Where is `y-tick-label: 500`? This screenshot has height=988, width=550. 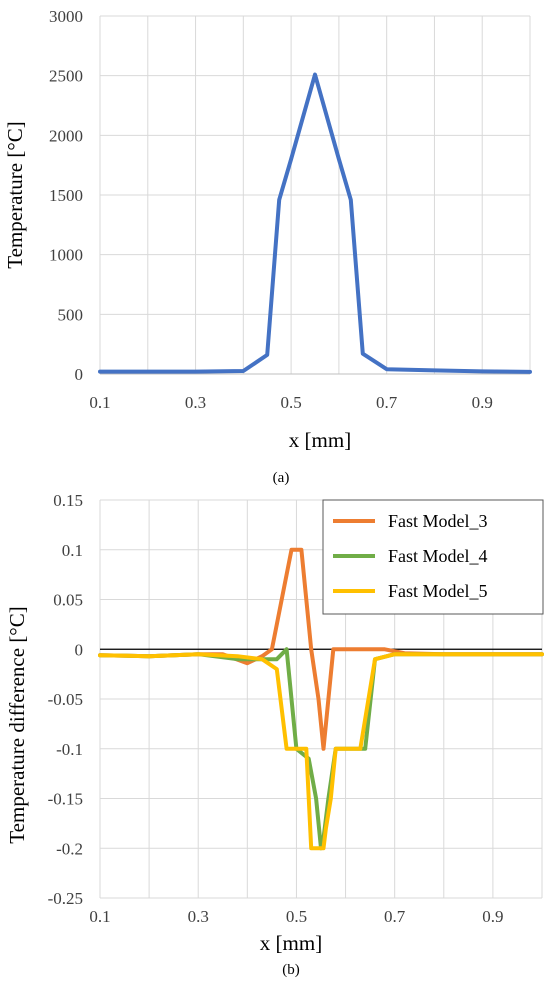 y-tick-label: 500 is located at coordinates (71, 314).